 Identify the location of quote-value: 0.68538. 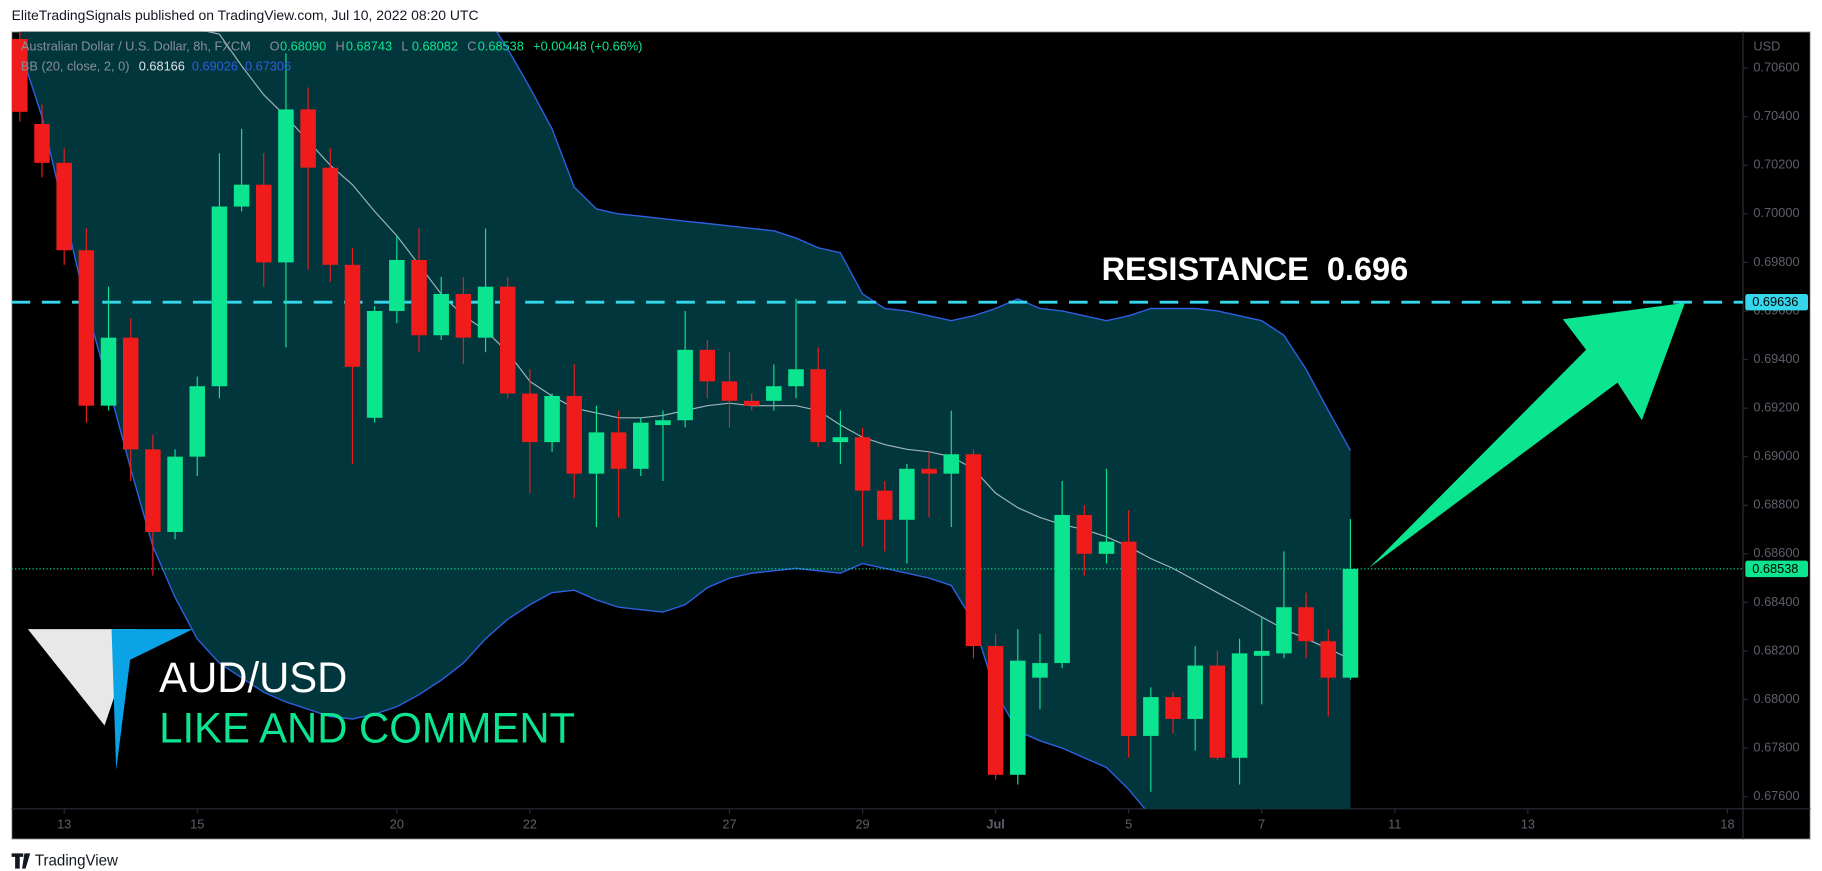
(501, 45).